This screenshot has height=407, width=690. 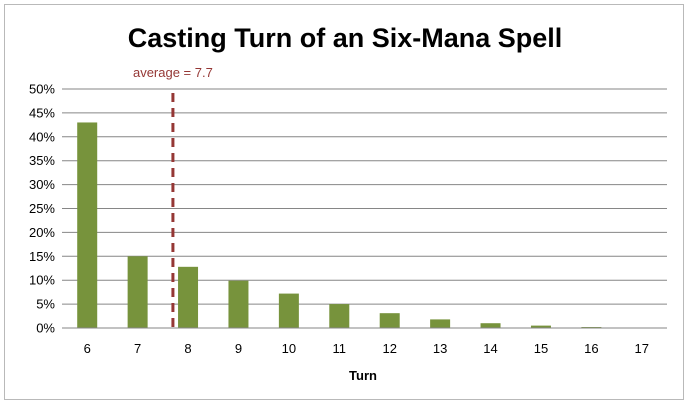 What do you see at coordinates (87, 348) in the screenshot?
I see `x-tick-label: 6` at bounding box center [87, 348].